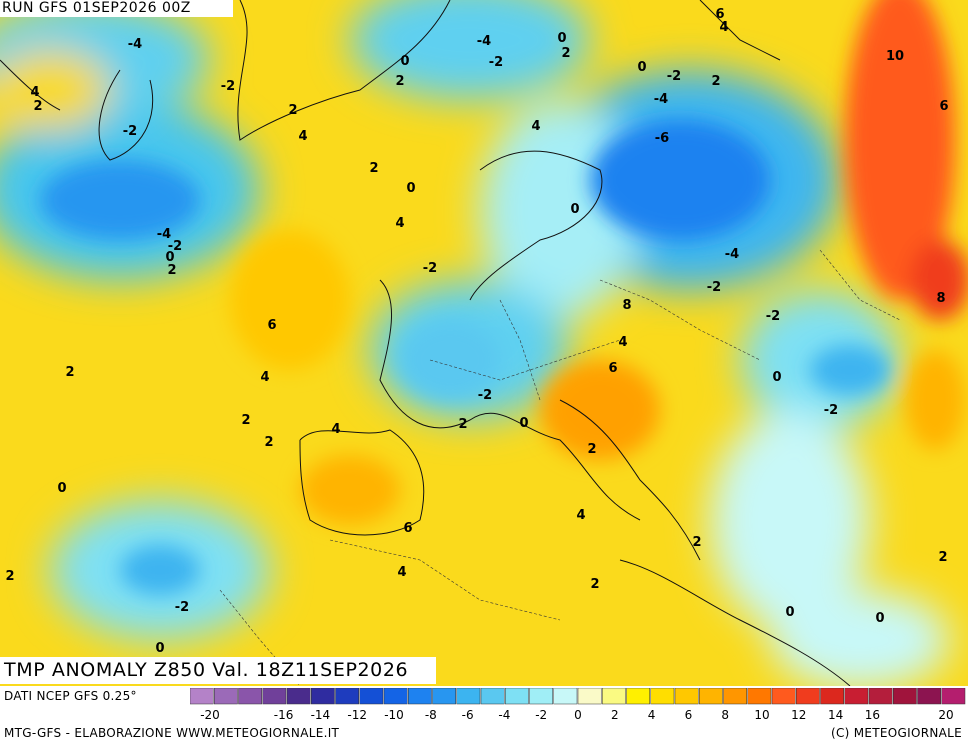 This screenshot has height=745, width=968. I want to click on scale-tick-label: 12, so click(798, 715).